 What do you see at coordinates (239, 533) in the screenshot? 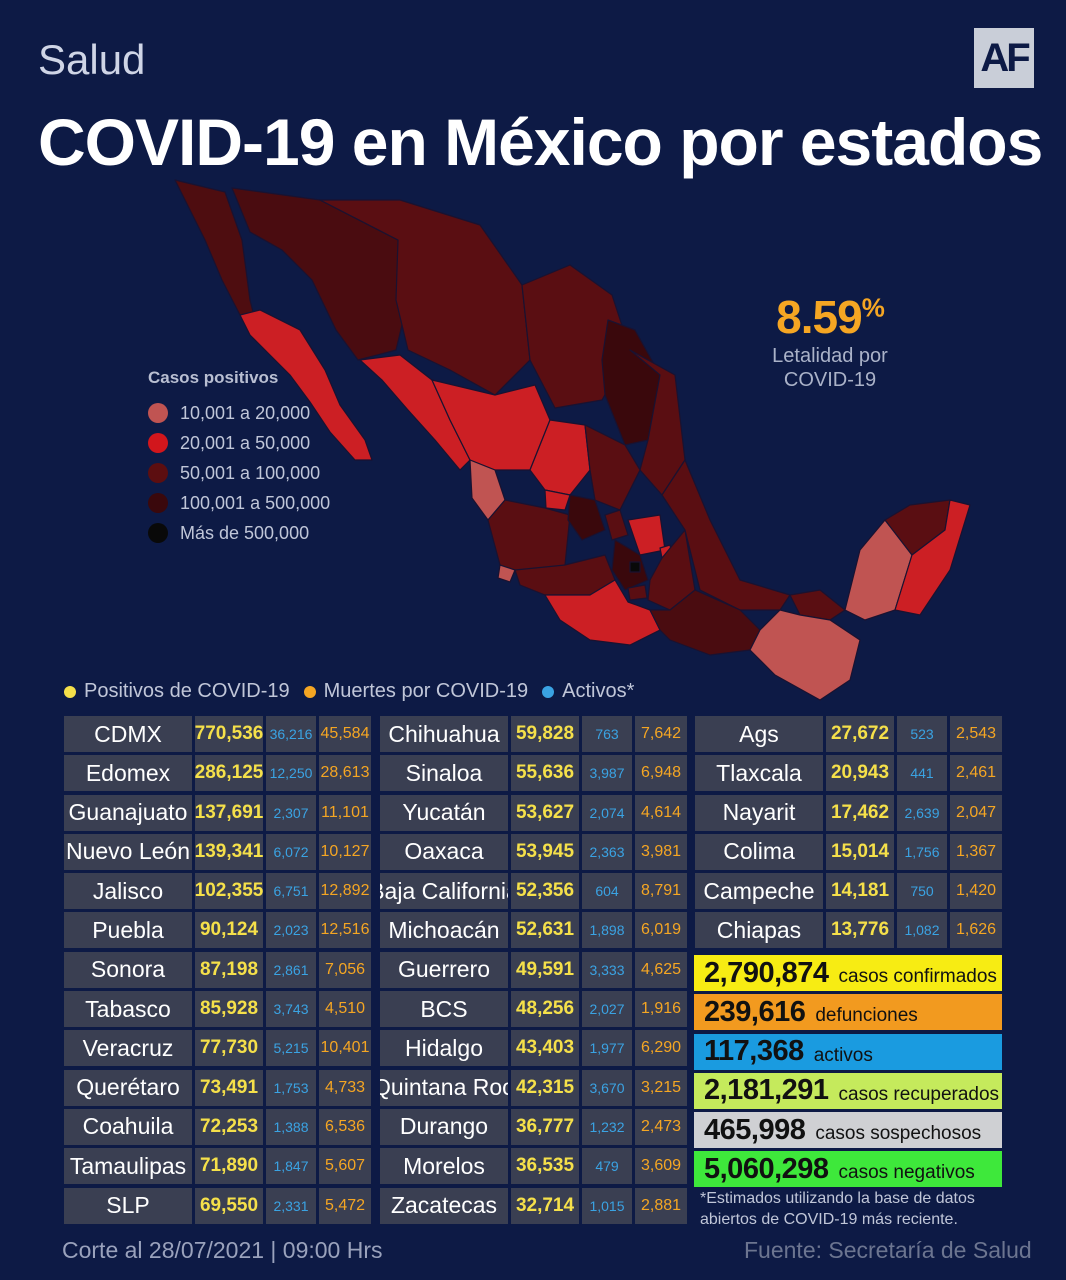
I see `legend-item: Más de 500,000` at bounding box center [239, 533].